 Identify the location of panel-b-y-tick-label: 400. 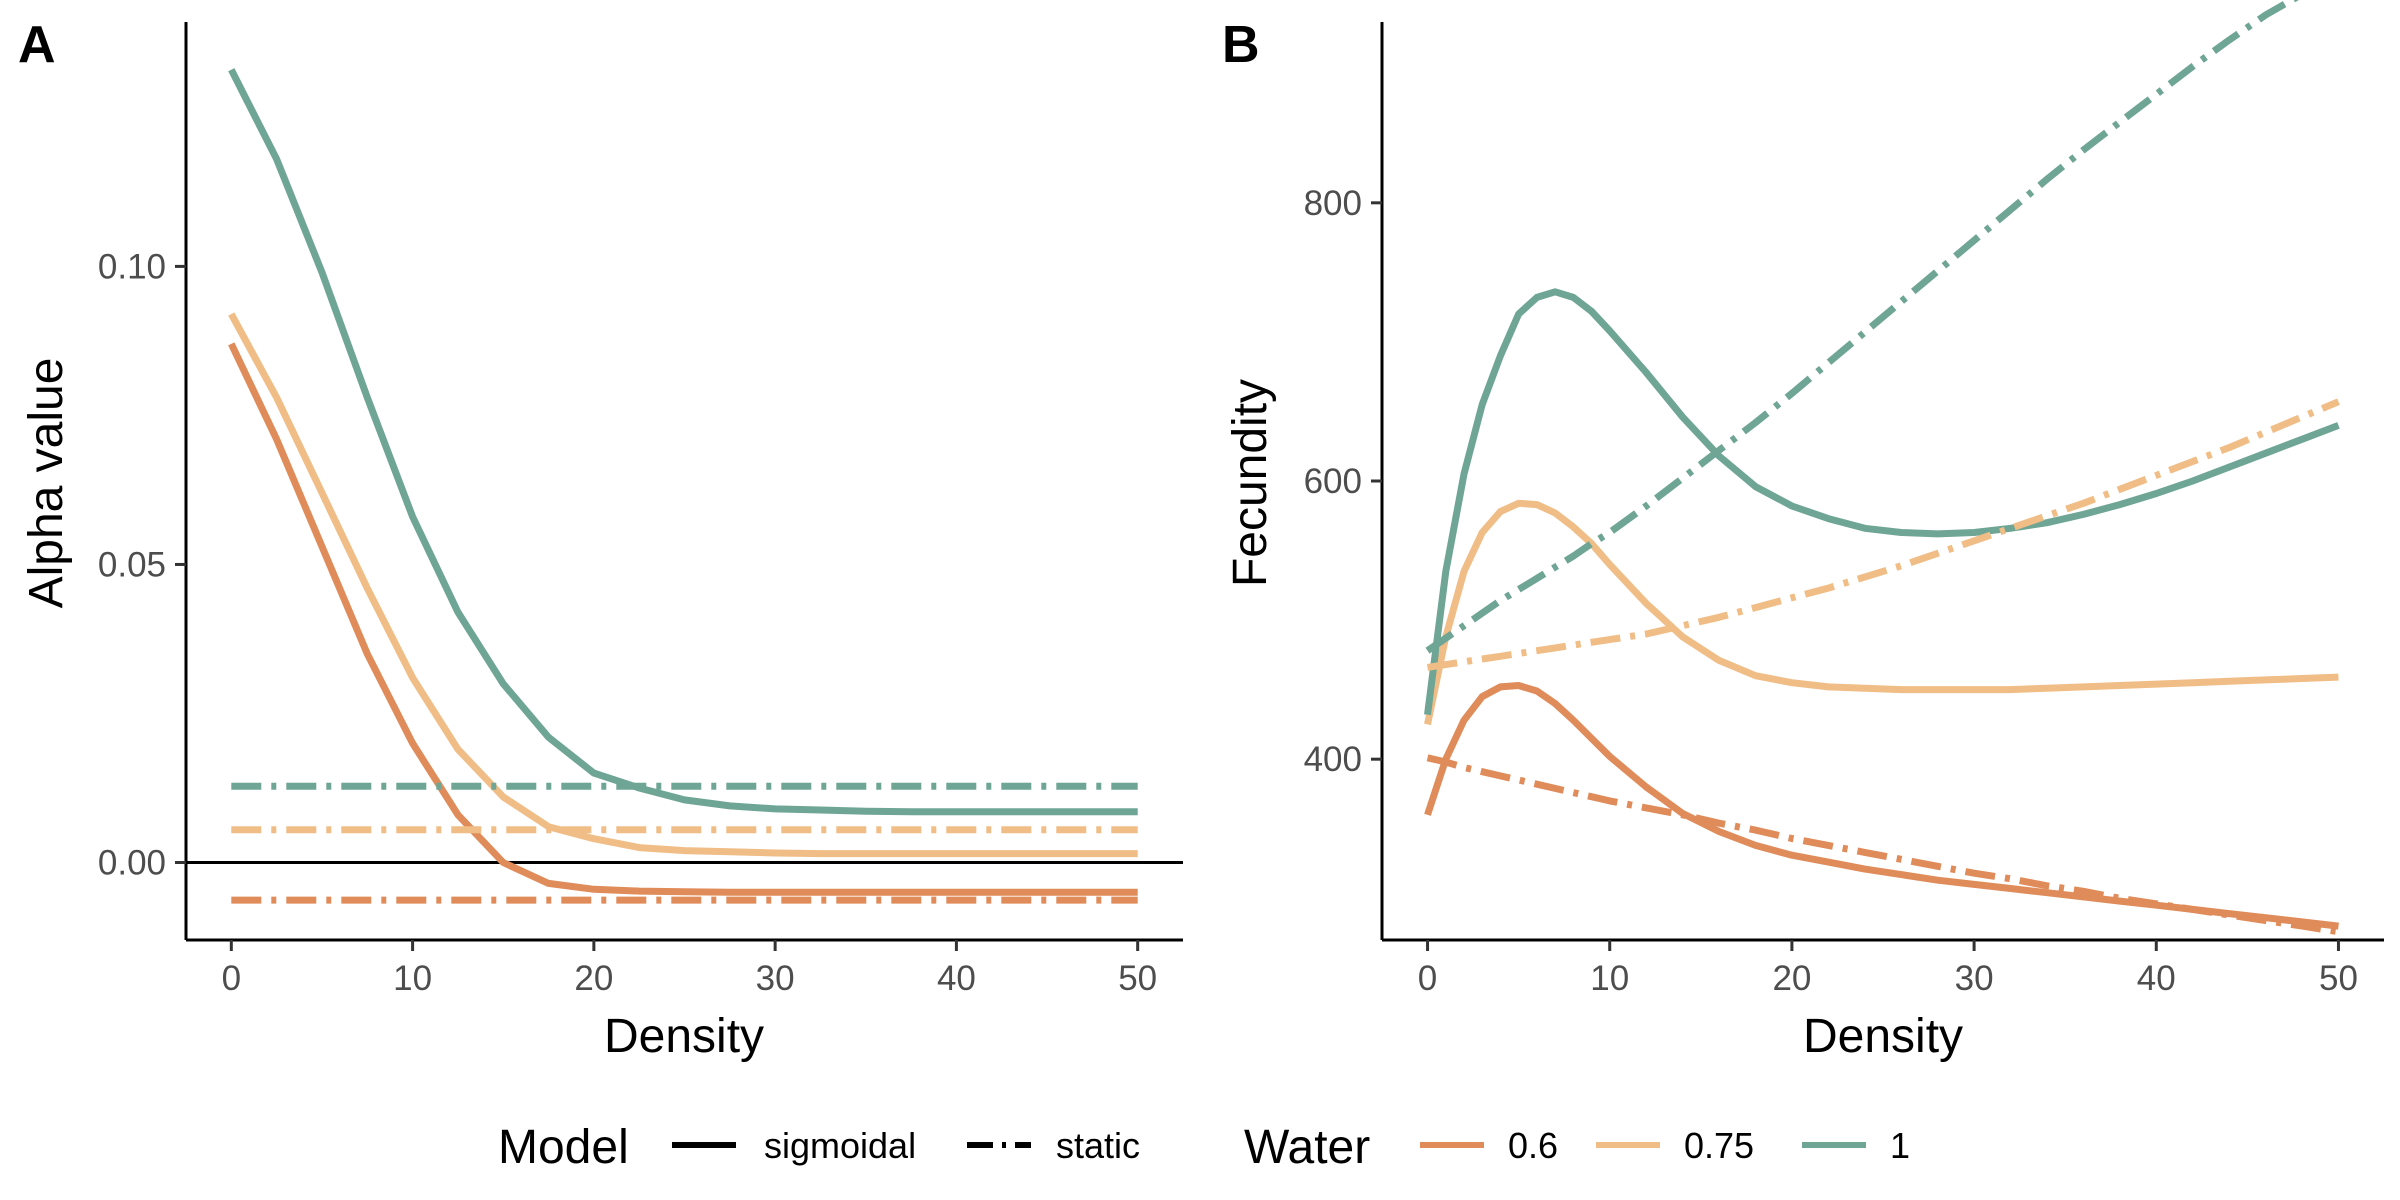
(1333, 759).